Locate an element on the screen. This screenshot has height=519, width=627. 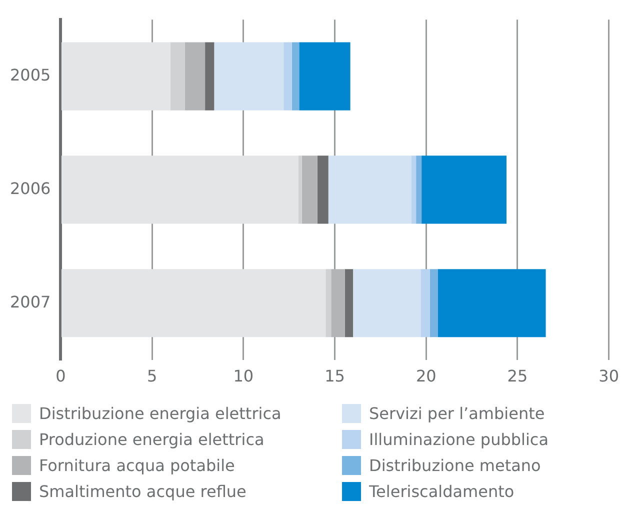
y-tick-label: 2006 is located at coordinates (30, 188).